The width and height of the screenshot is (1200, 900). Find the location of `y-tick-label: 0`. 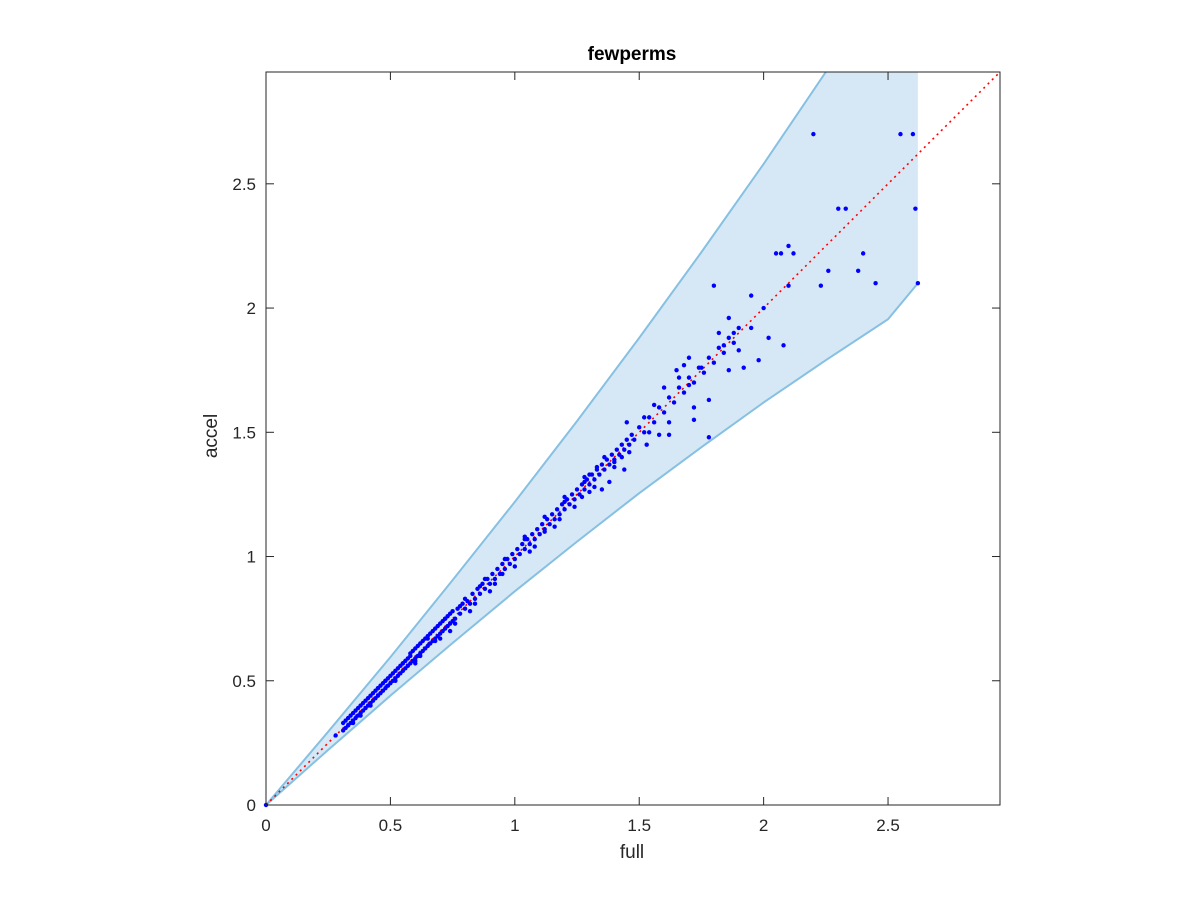

y-tick-label: 0 is located at coordinates (251, 805).